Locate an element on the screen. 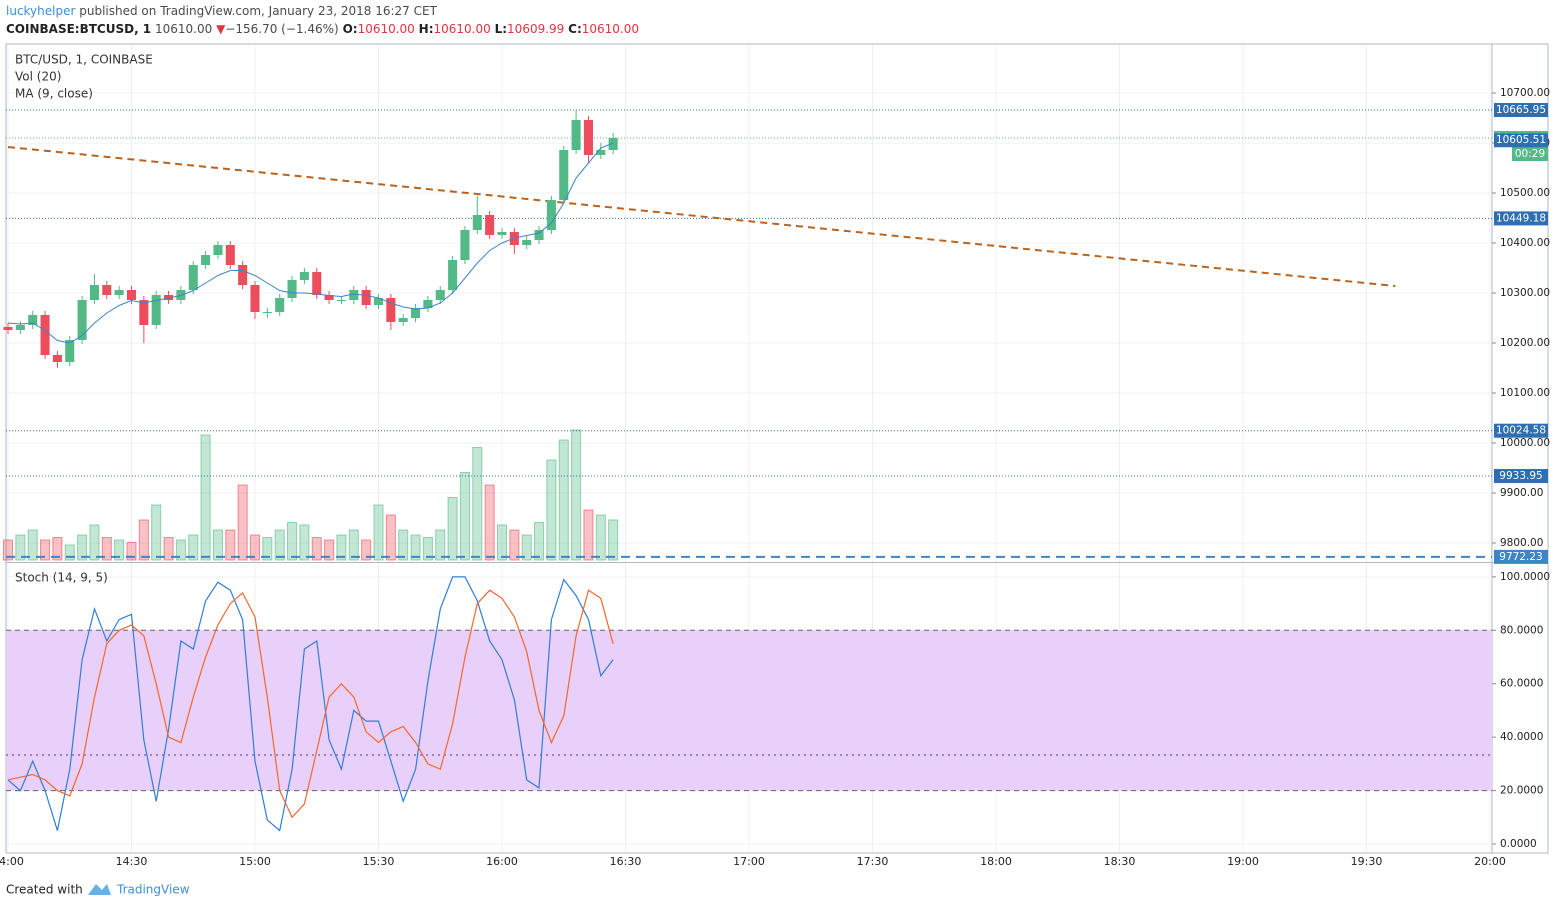 The height and width of the screenshot is (908, 1556). h-label: H: is located at coordinates (426, 29).